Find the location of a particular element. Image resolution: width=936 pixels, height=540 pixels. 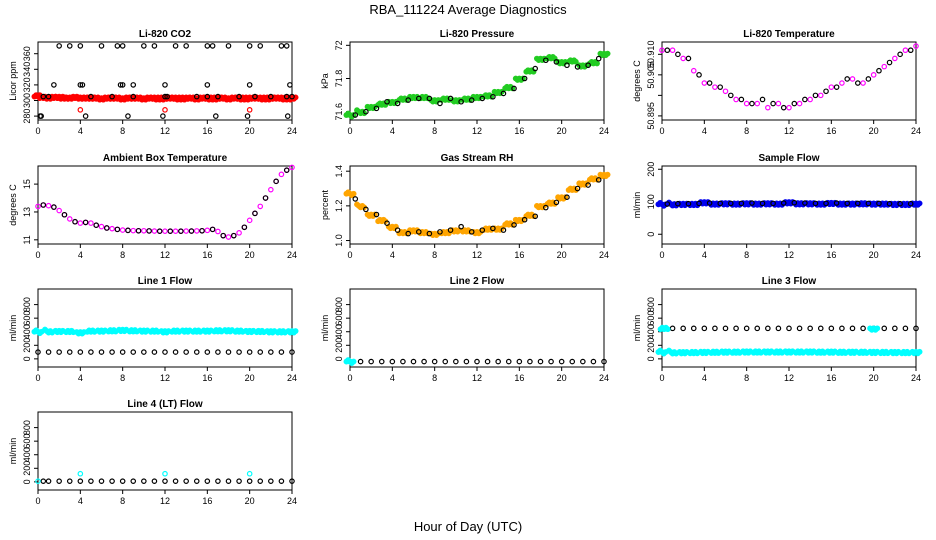

y-tick-label: 0 is located at coordinates (27, 481).